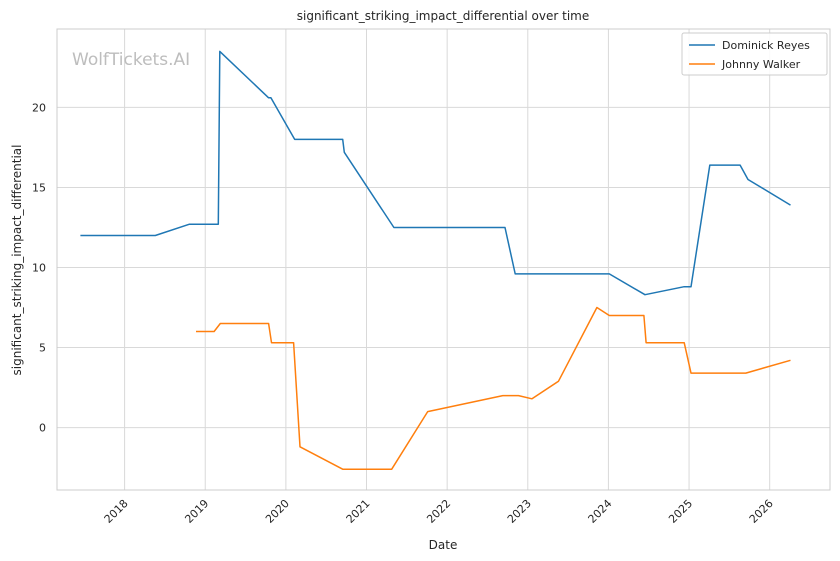 This screenshot has width=840, height=561. Describe the element at coordinates (761, 64) in the screenshot. I see `legend-label-johnny-walker: Johnny Walker` at that location.